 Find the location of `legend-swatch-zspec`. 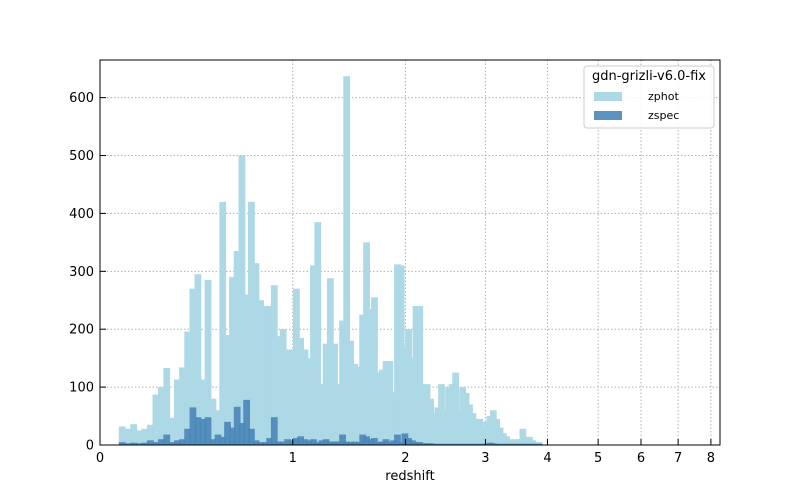

legend-swatch-zspec is located at coordinates (608, 115).